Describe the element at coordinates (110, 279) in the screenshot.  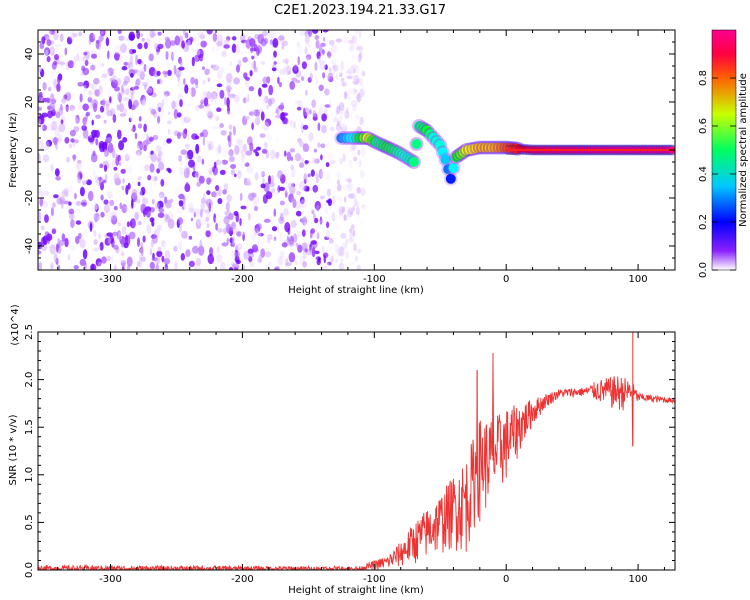
I see `x-tick-label: -300` at that location.